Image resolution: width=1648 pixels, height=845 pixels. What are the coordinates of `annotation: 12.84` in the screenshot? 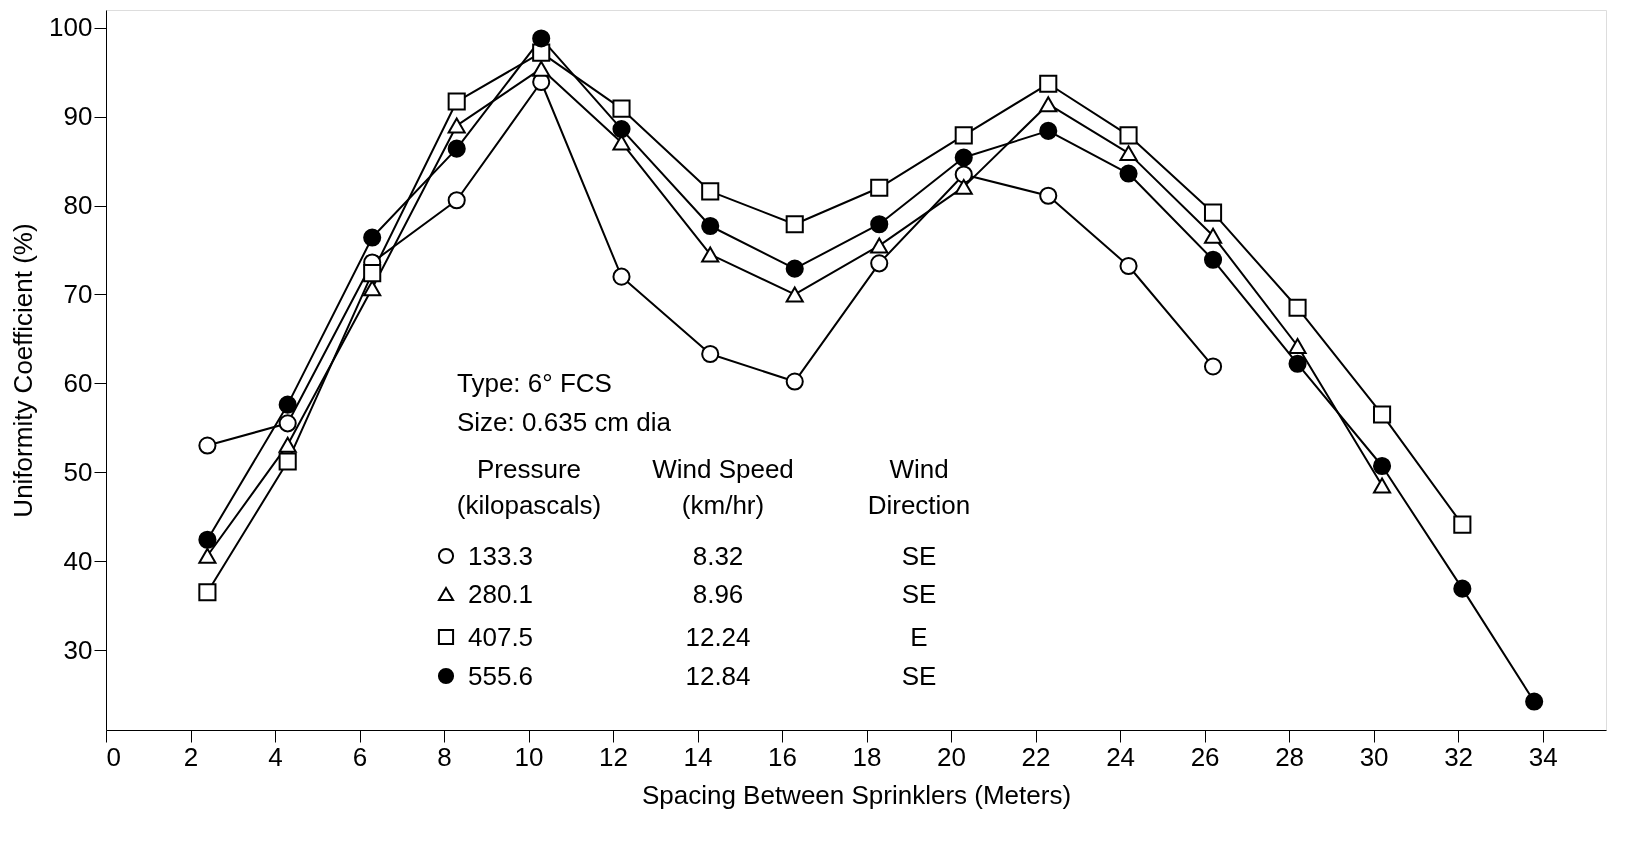 It's located at (718, 676).